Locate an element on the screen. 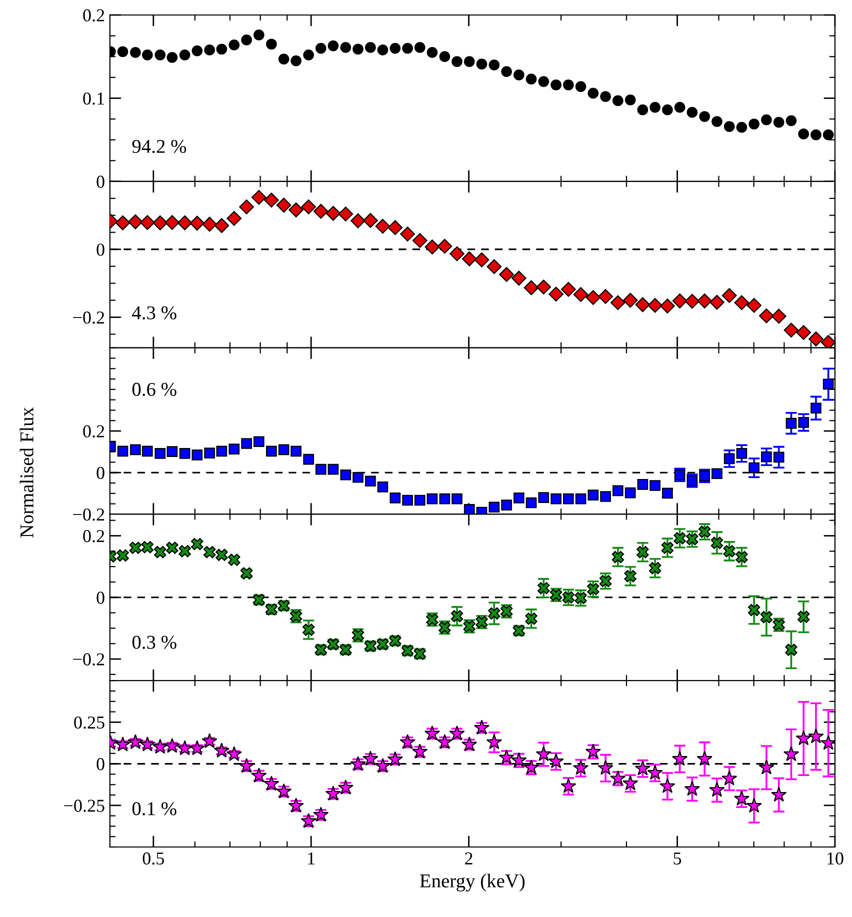  x-tick-label: 10 is located at coordinates (836, 858).